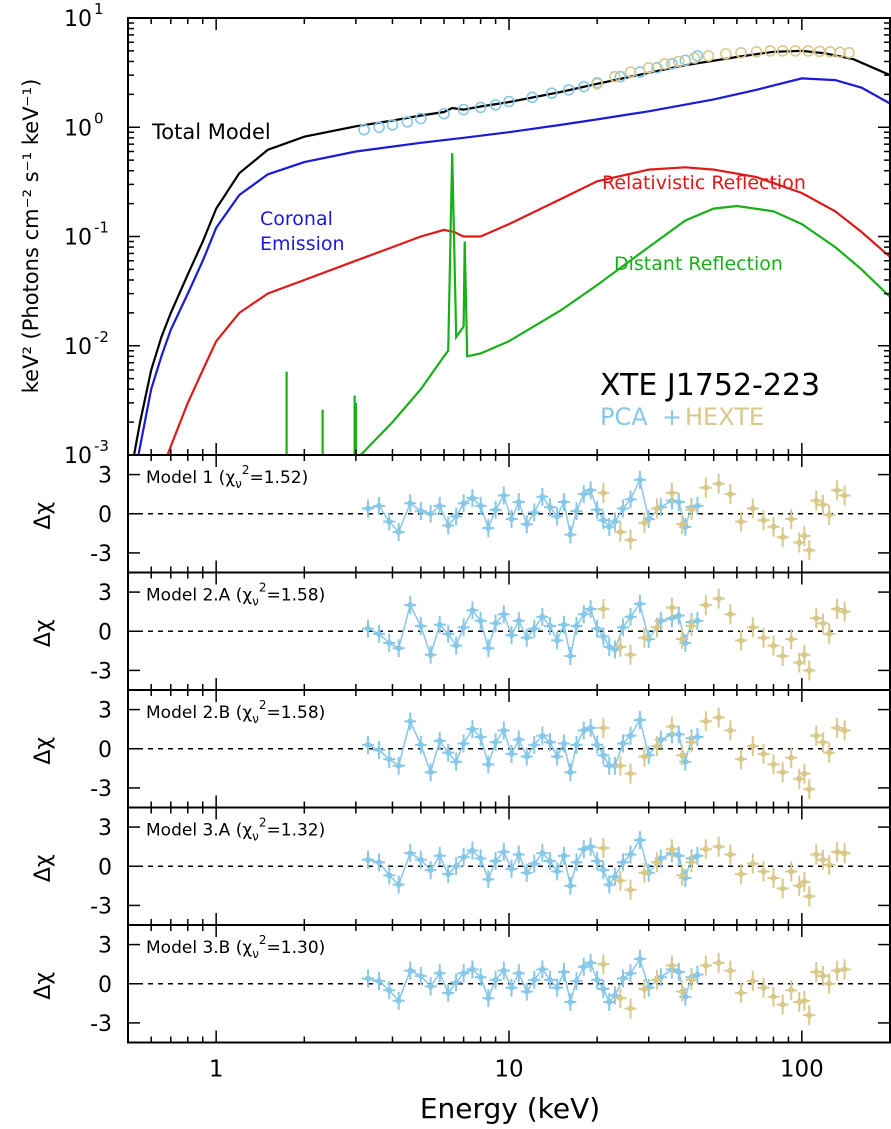 The image size is (891, 1129). What do you see at coordinates (532, 746) in the screenshot?
I see `pca-residual-line` at bounding box center [532, 746].